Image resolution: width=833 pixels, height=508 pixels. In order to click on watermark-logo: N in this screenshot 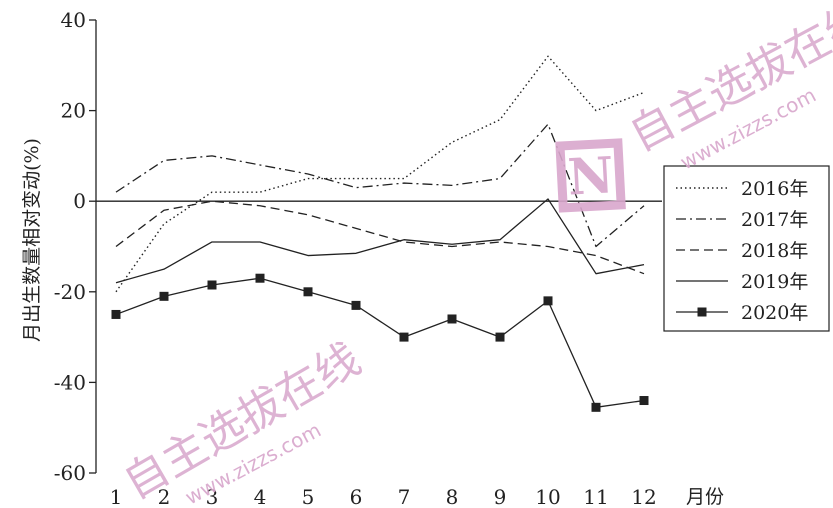, I will do `click(590, 175)`.